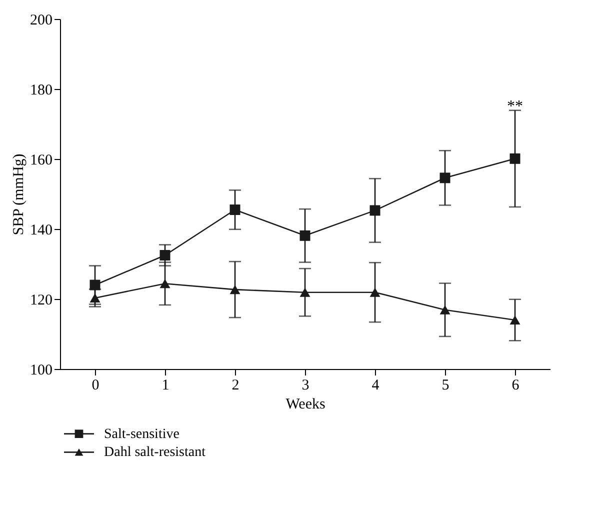 Image resolution: width=604 pixels, height=527 pixels. What do you see at coordinates (96, 386) in the screenshot?
I see `x-tick-label: 0` at bounding box center [96, 386].